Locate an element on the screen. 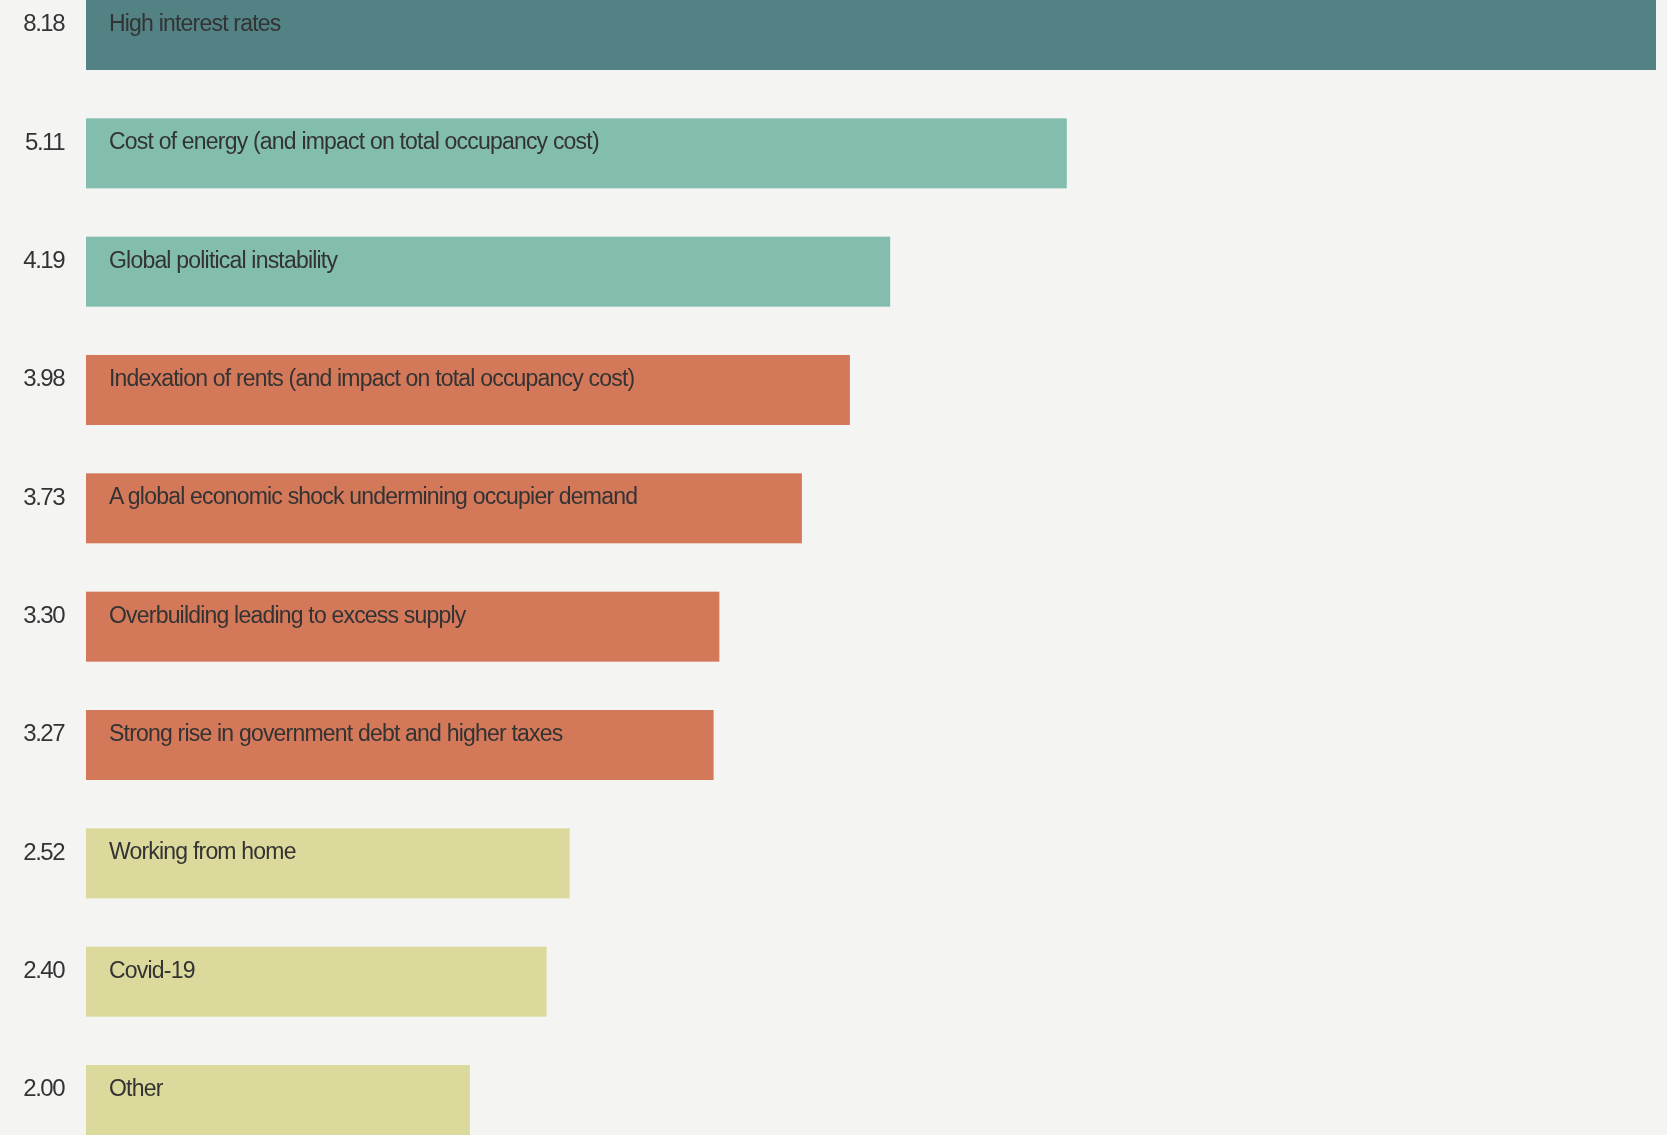  data-label: 2.00 is located at coordinates (44, 1088).